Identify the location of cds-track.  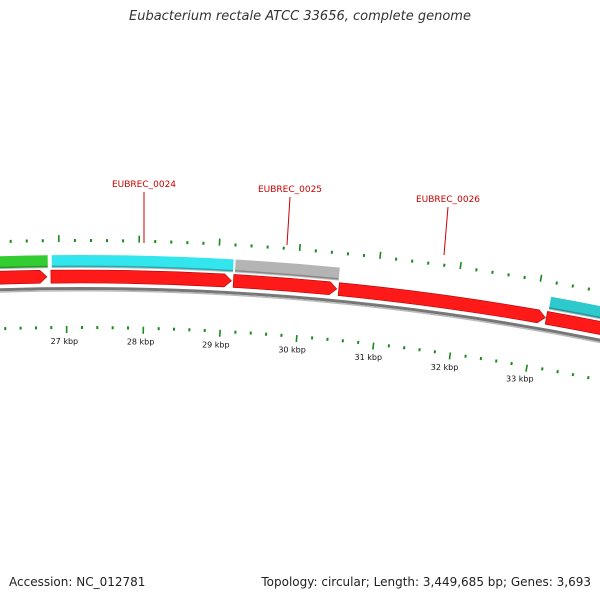
(300, 302).